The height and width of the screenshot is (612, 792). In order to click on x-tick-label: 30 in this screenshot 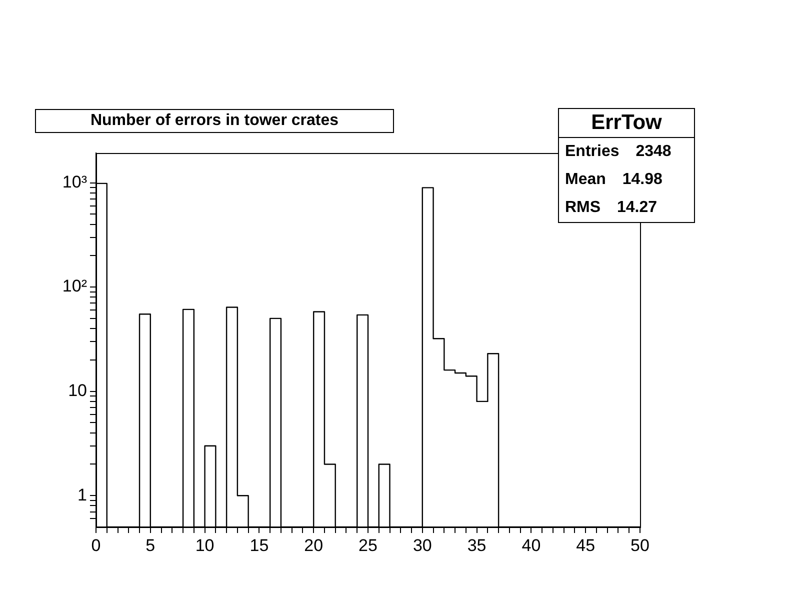, I will do `click(422, 545)`.